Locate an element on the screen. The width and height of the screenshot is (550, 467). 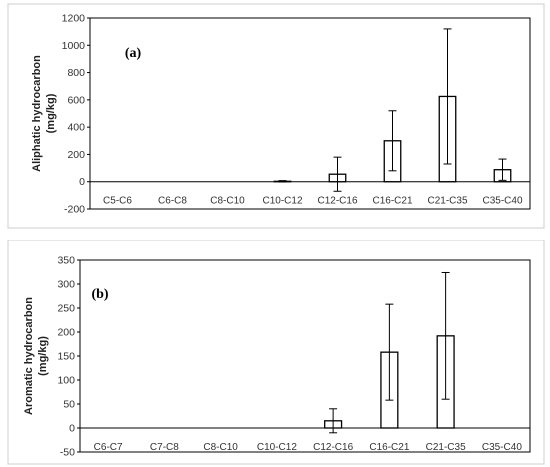
y-tick-label: 1000 is located at coordinates (74, 46).